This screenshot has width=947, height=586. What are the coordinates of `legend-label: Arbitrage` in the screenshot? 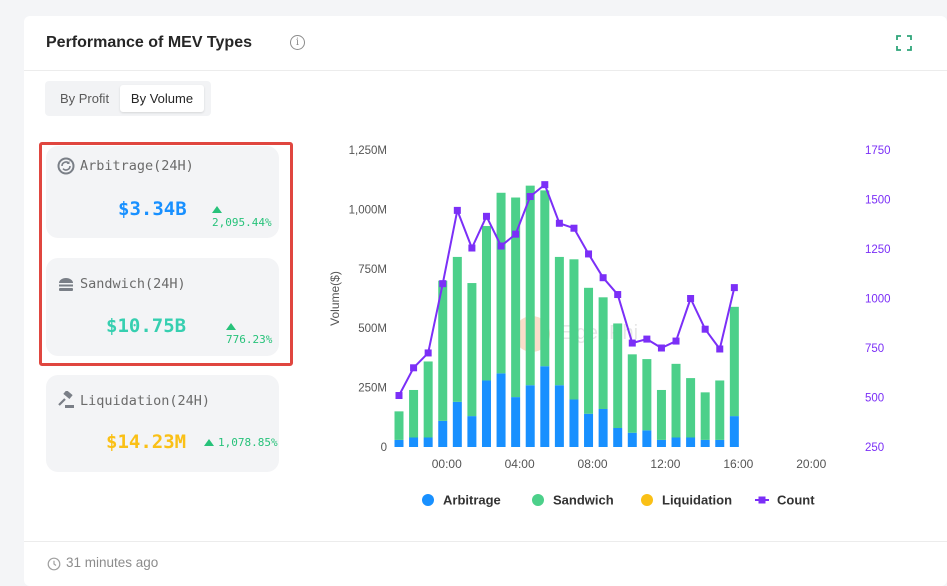 It's located at (472, 500).